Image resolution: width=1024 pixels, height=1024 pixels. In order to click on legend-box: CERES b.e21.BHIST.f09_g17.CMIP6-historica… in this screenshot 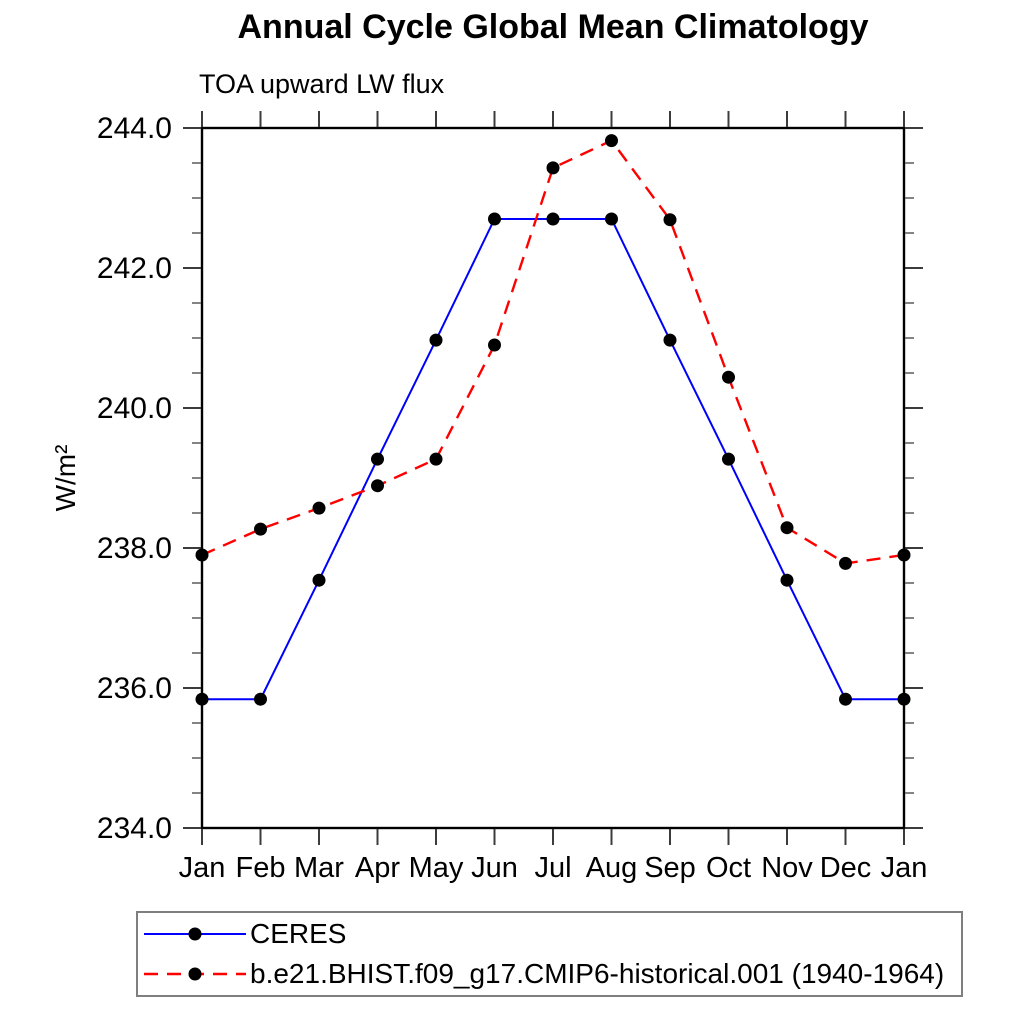, I will do `click(549, 954)`.